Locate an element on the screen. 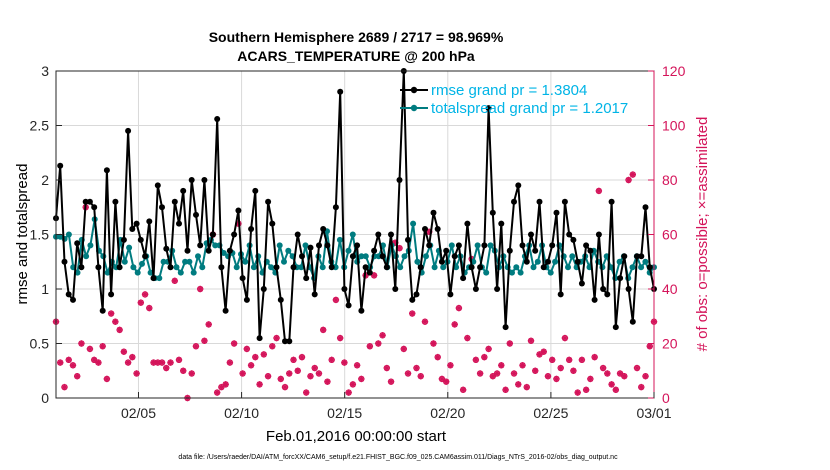 The image size is (830, 470). y-tick-label: 0 is located at coordinates (45, 398).